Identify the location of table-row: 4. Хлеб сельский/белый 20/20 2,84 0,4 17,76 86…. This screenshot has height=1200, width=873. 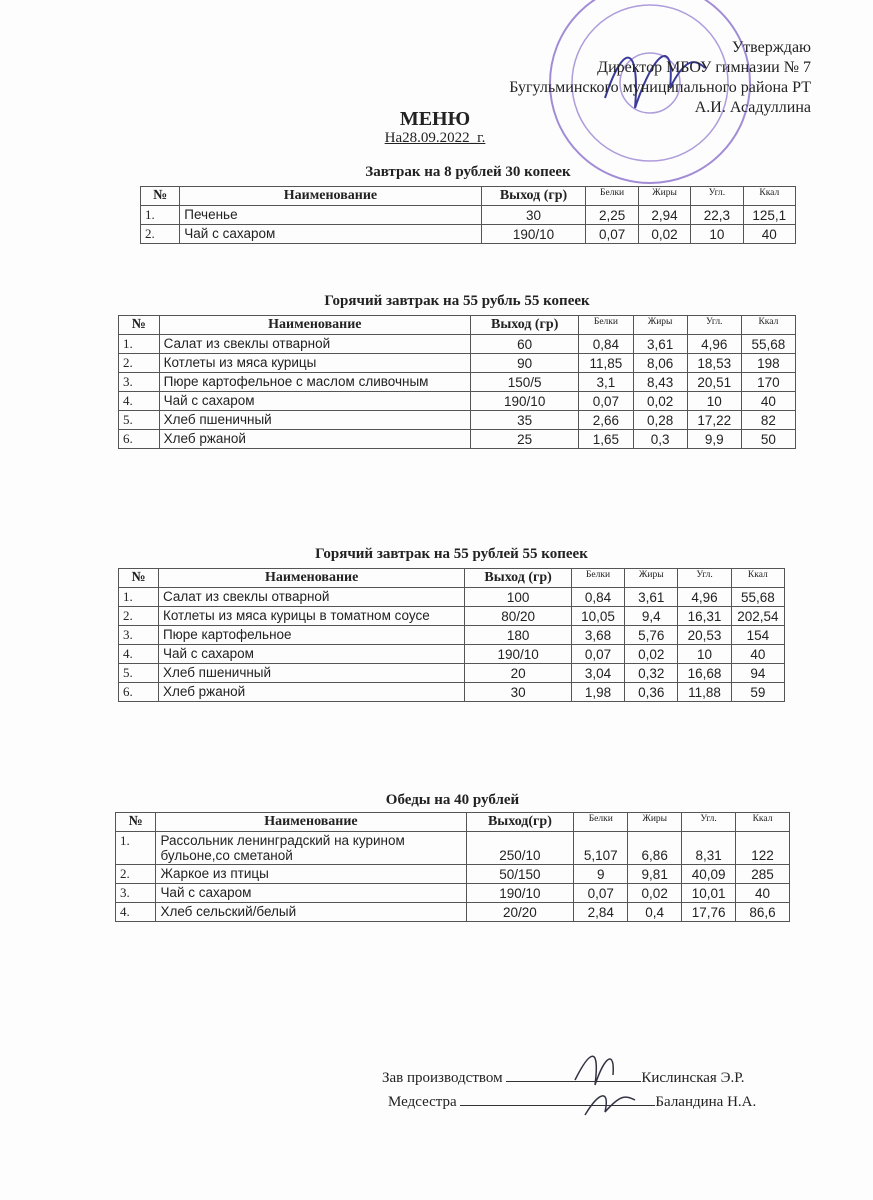
(452, 912).